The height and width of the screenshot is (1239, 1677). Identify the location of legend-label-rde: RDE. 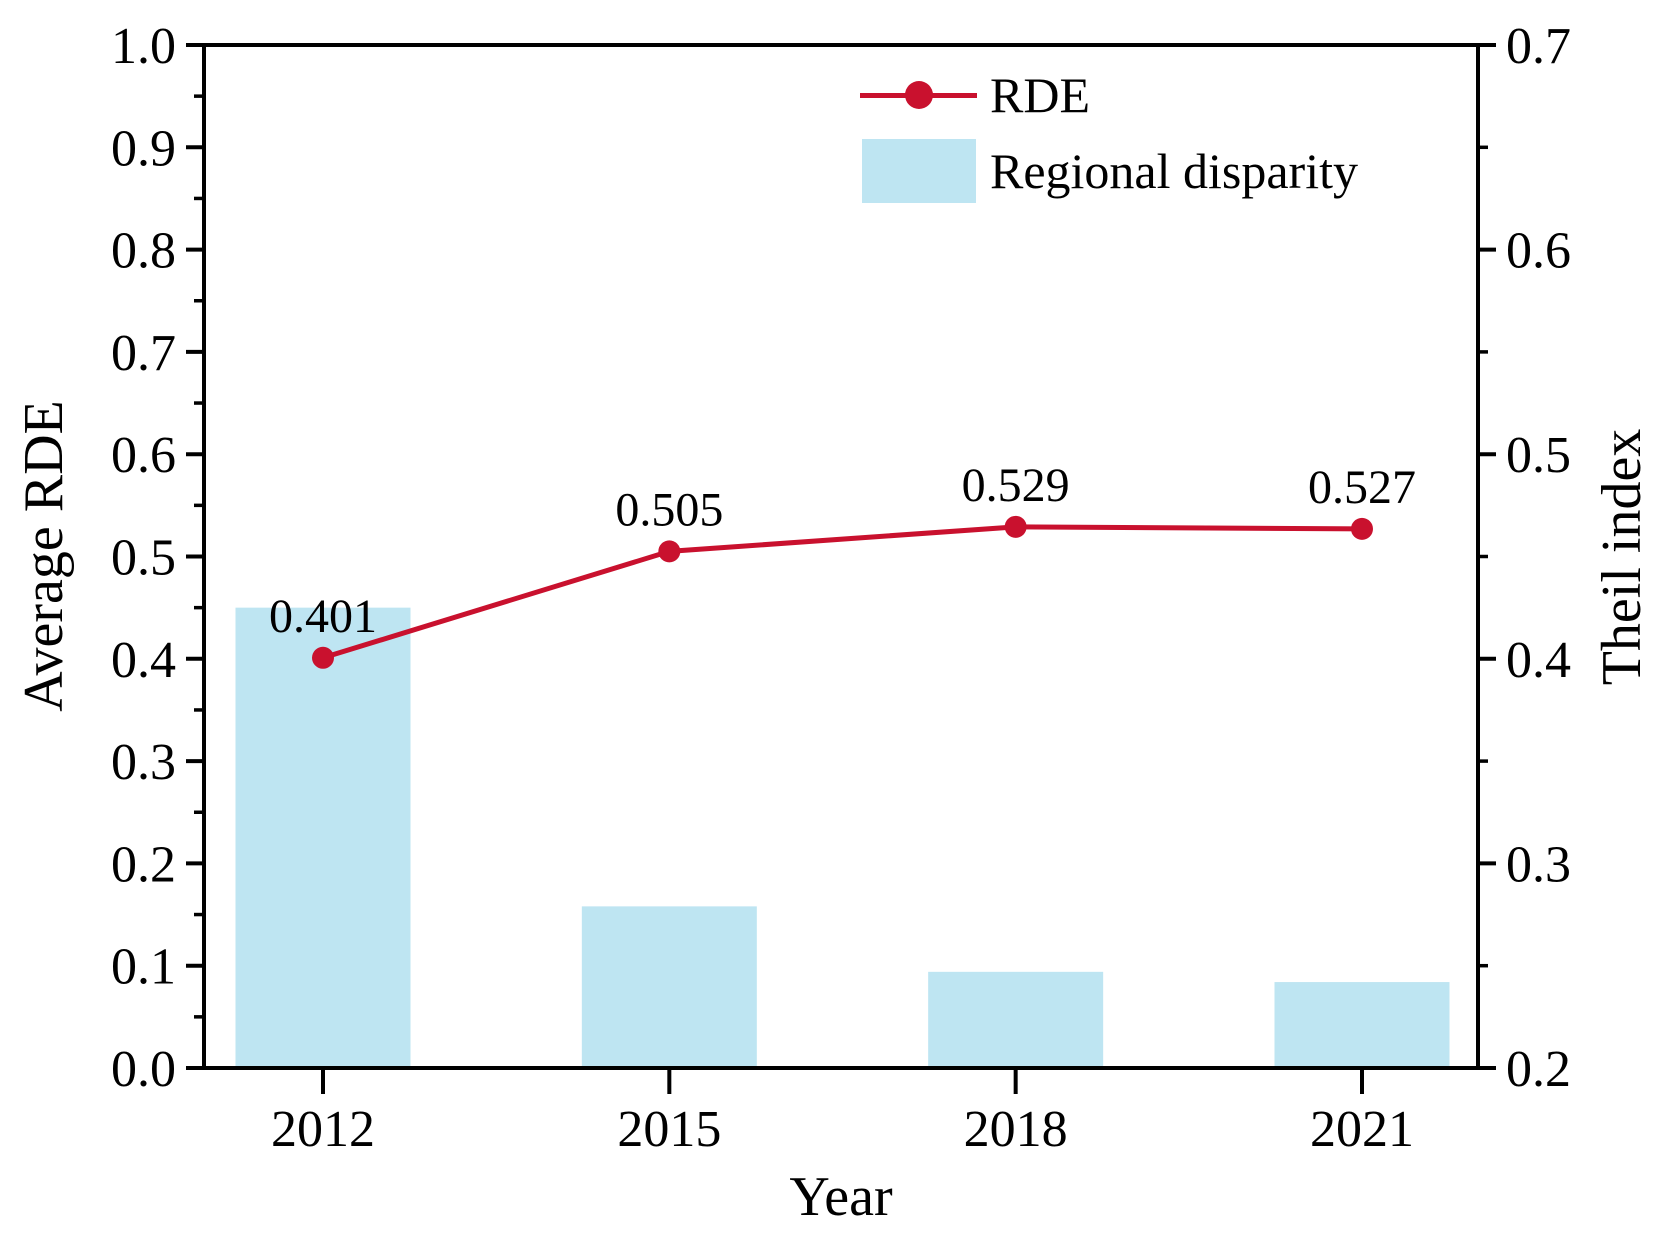
(1040, 95).